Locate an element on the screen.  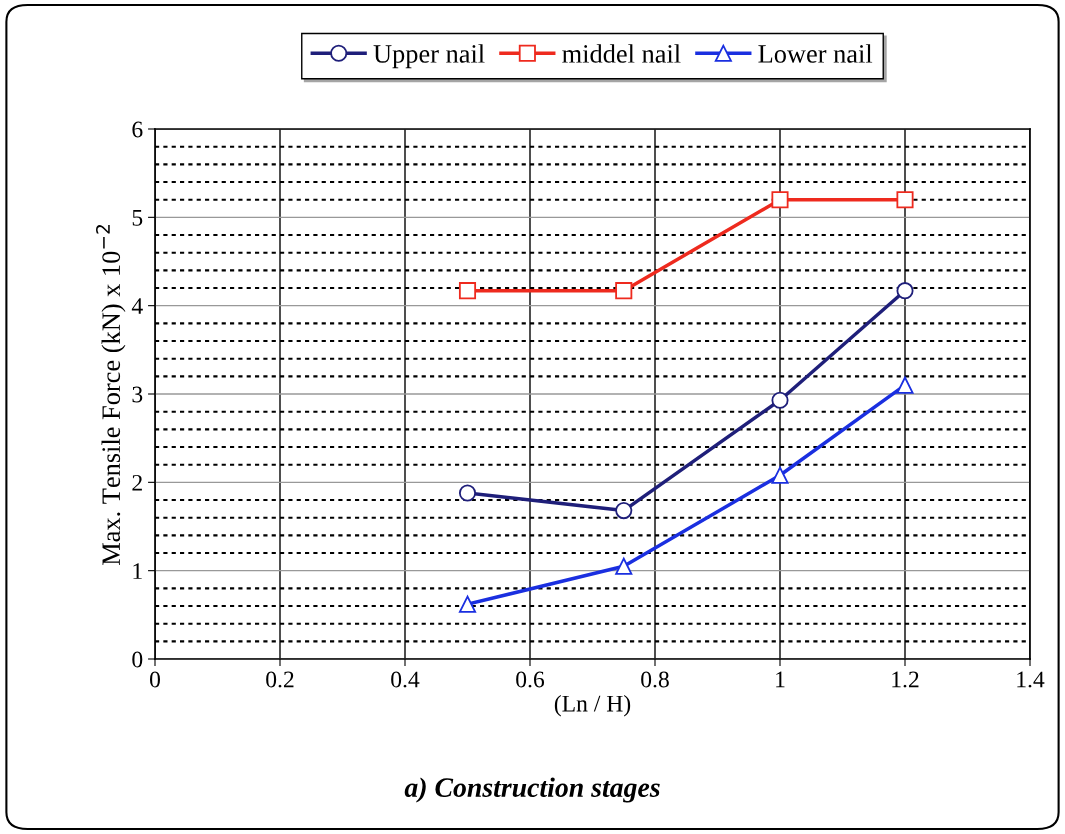
legend-label: middel nail is located at coordinates (621, 53).